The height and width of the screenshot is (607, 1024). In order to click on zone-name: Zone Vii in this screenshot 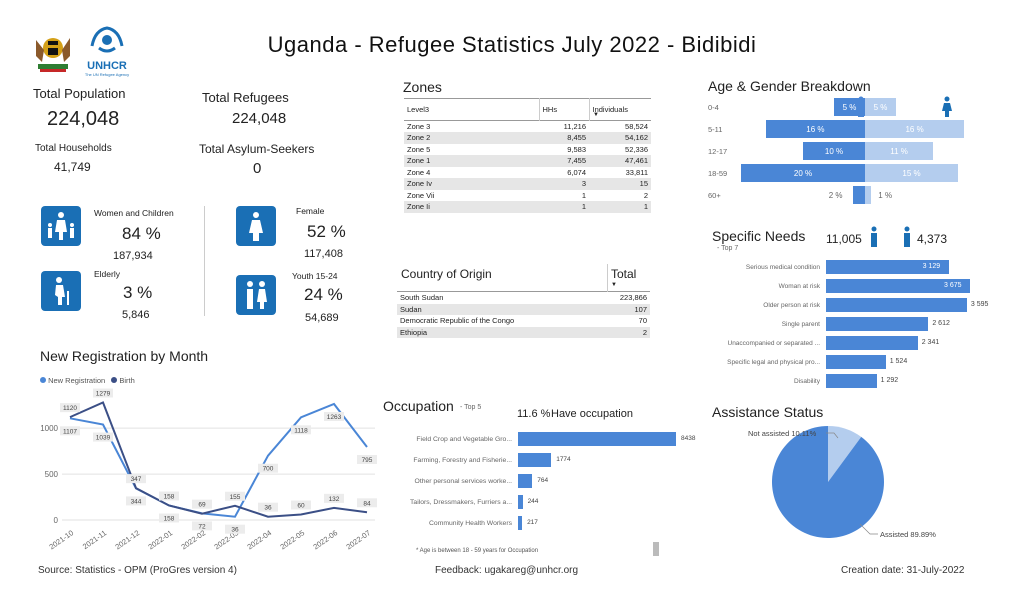, I will do `click(421, 195)`.